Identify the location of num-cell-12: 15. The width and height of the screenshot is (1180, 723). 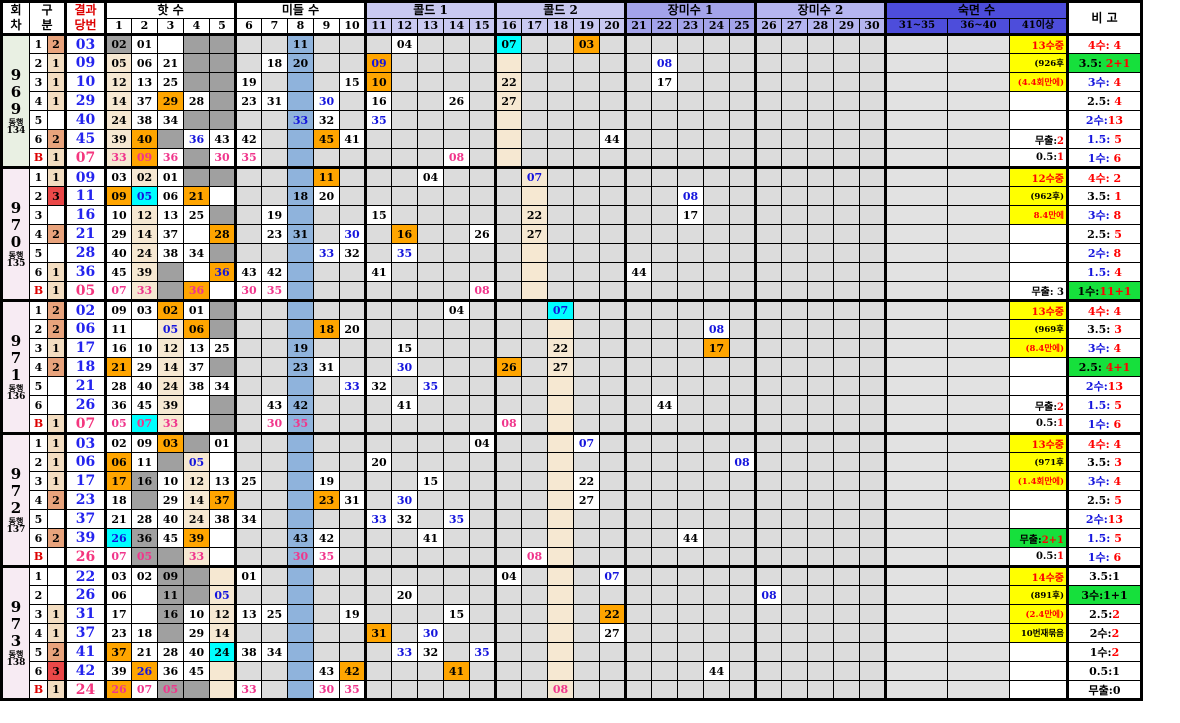
(404, 348).